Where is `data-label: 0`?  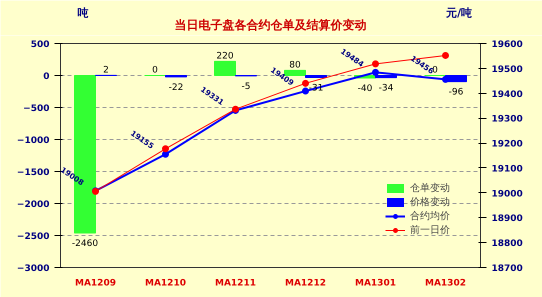
data-label: 0 is located at coordinates (155, 71).